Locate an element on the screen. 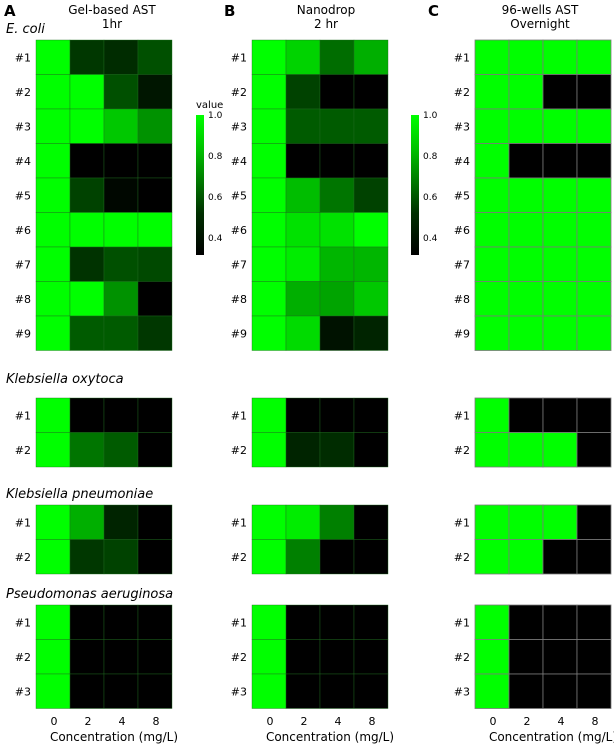 The width and height of the screenshot is (614, 748). x-tick-label: 0 is located at coordinates (54, 721).